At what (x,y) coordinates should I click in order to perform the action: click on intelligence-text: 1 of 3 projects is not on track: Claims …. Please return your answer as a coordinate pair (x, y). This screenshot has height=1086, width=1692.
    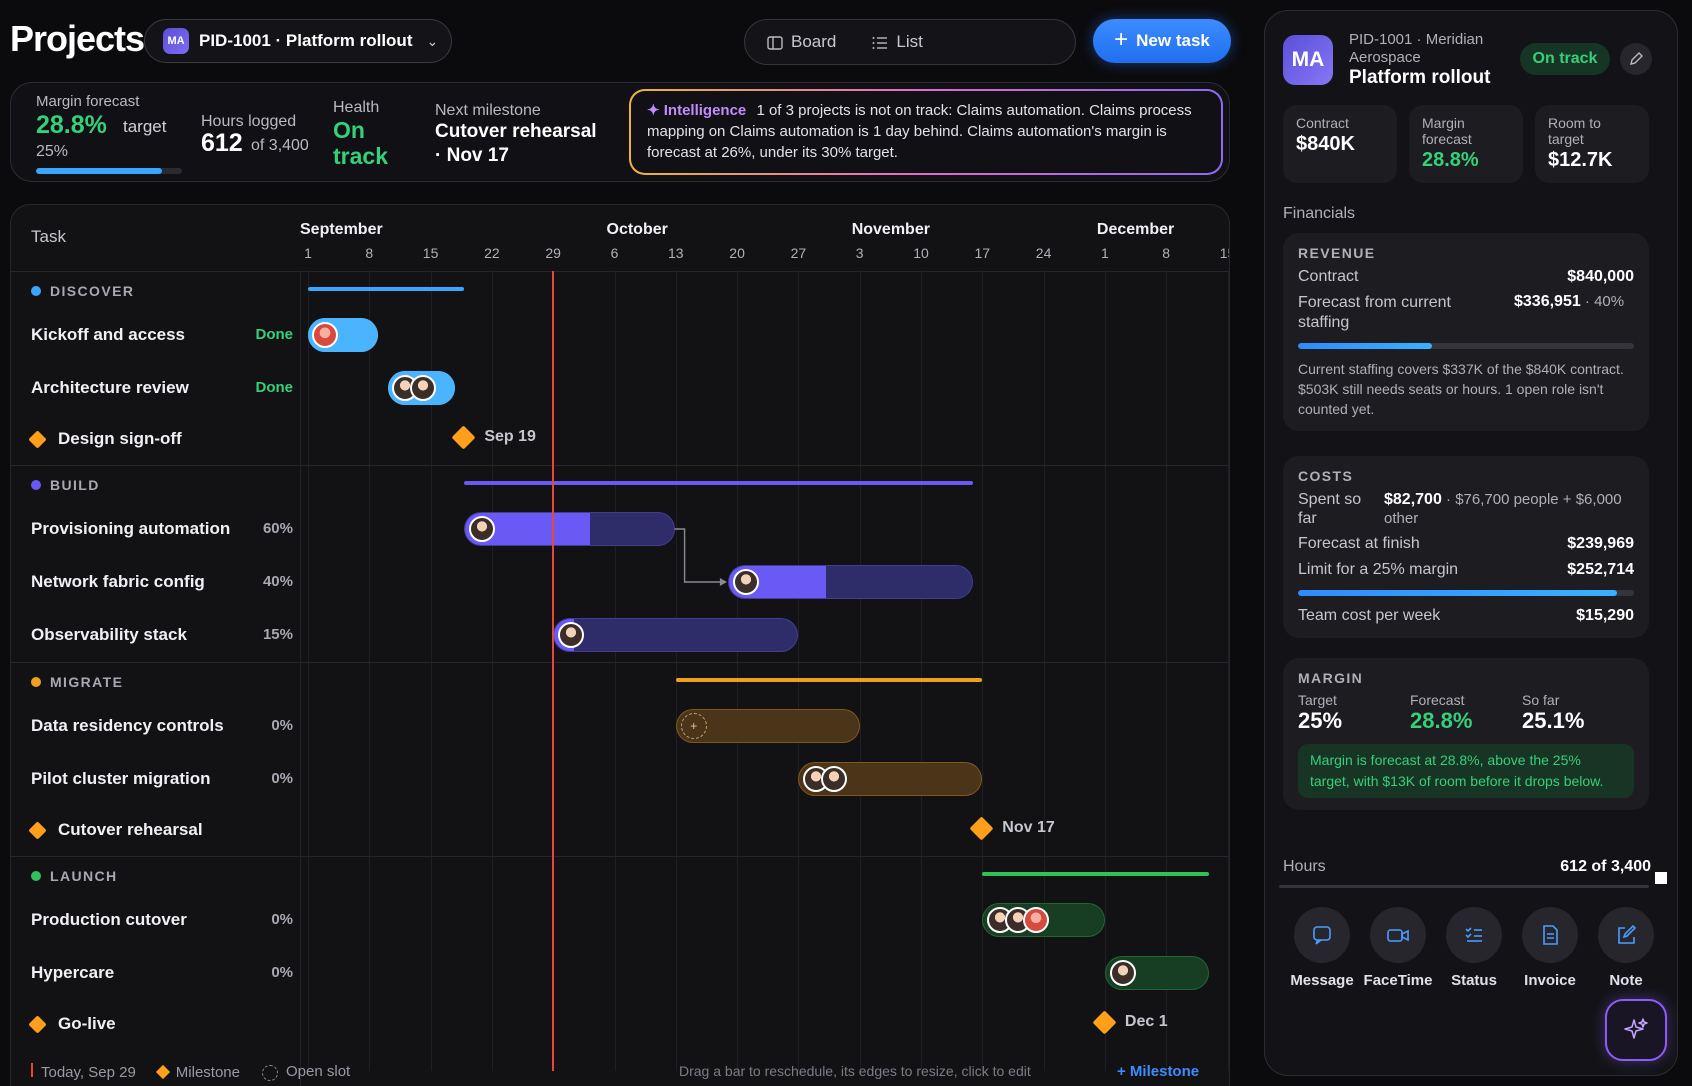
    Looking at the image, I should click on (919, 131).